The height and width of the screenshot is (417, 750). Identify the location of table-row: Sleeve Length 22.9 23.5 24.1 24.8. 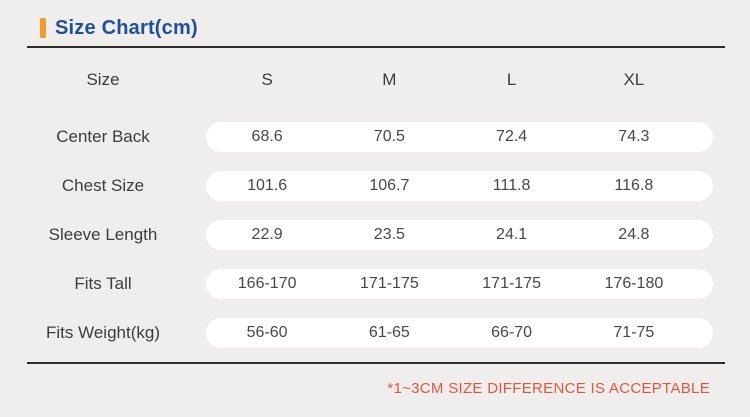
(356, 234).